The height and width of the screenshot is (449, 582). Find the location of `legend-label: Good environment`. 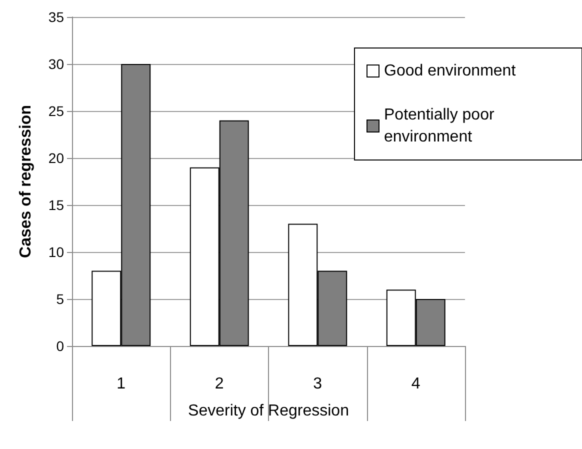

legend-label: Good environment is located at coordinates (450, 71).